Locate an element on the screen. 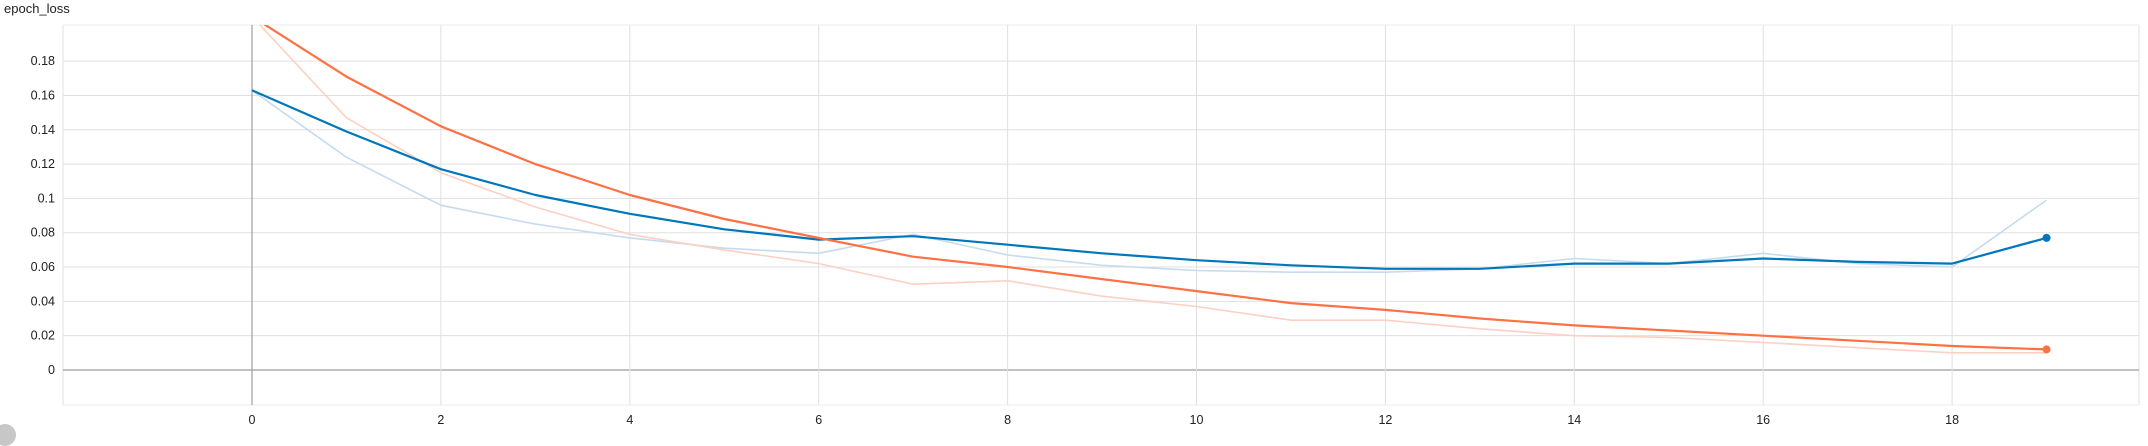  y-tick-label: 0.04 is located at coordinates (43, 301).